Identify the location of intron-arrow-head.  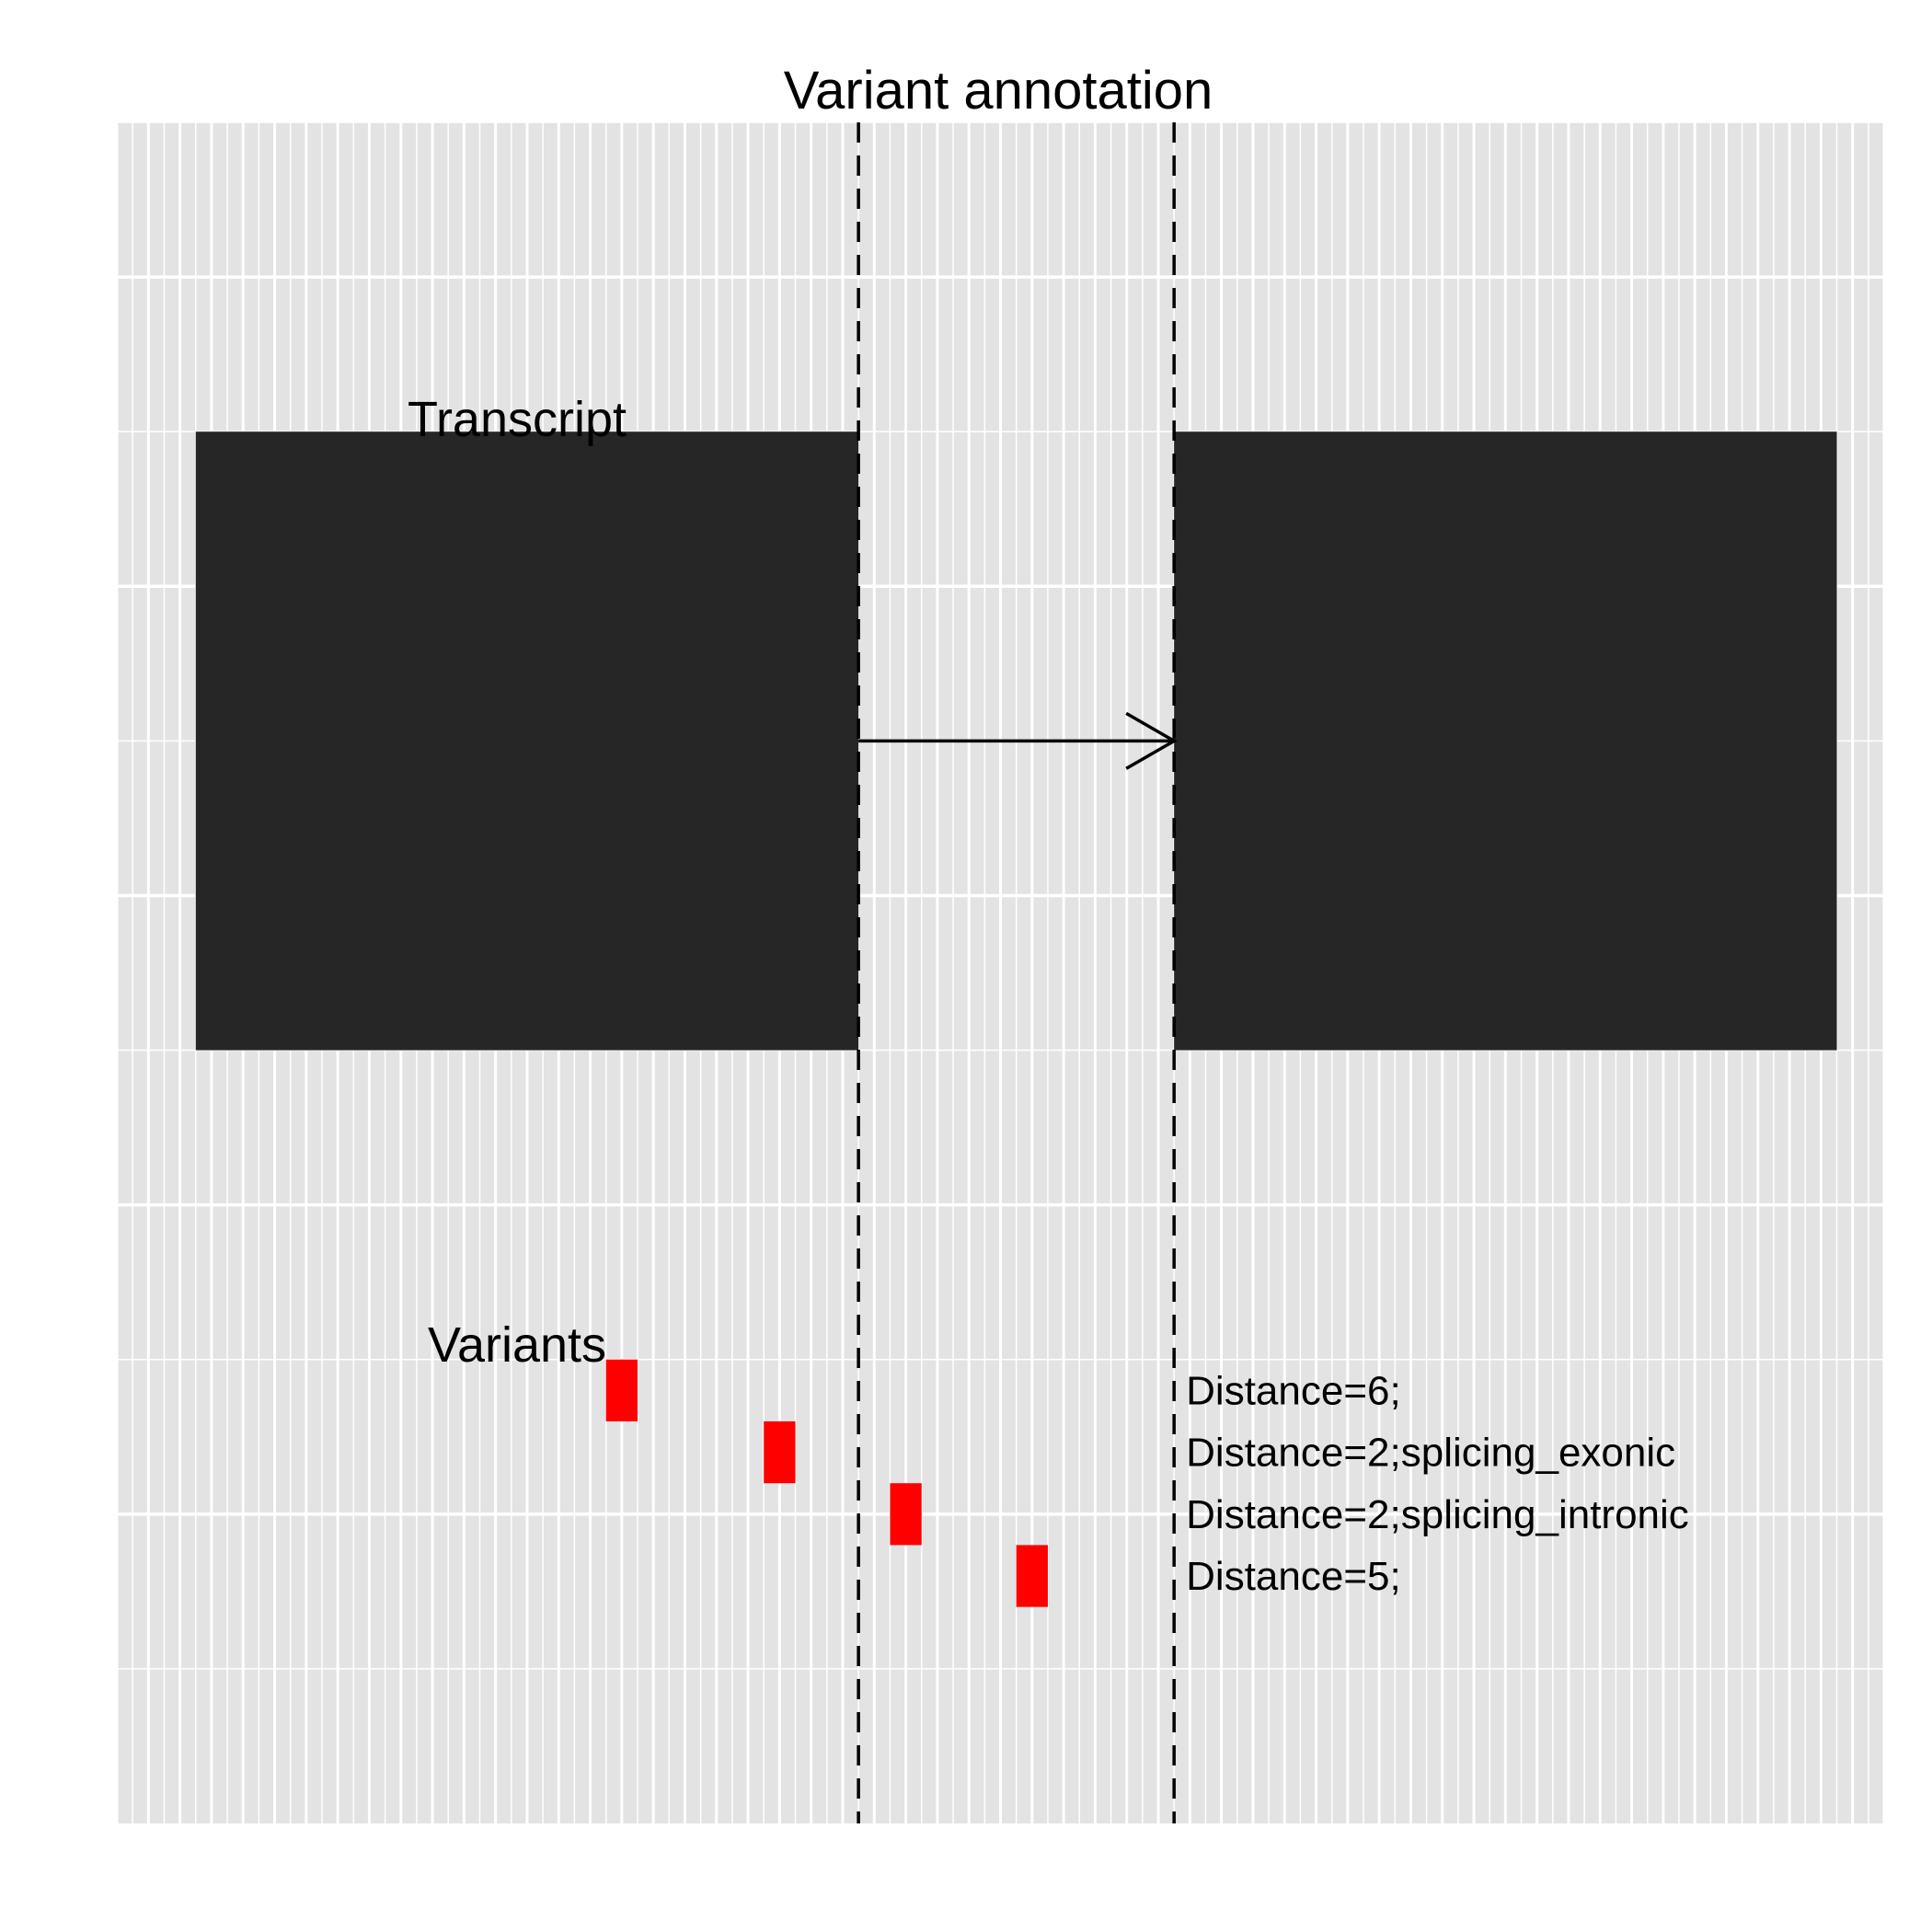
(1151, 740).